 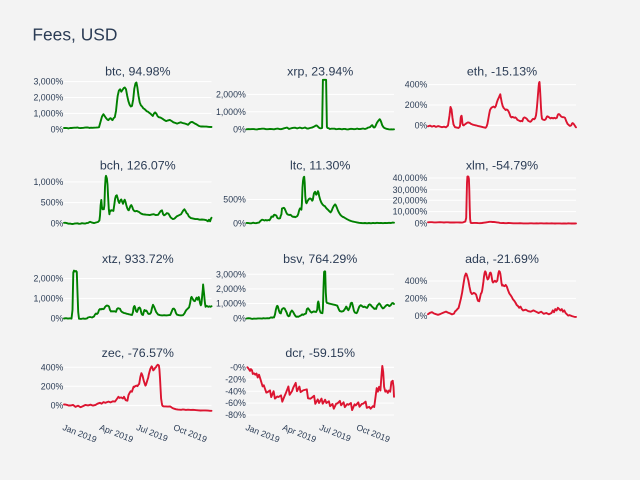 What do you see at coordinates (410, 212) in the screenshot?
I see `svg-text: 10,000%` at bounding box center [410, 212].